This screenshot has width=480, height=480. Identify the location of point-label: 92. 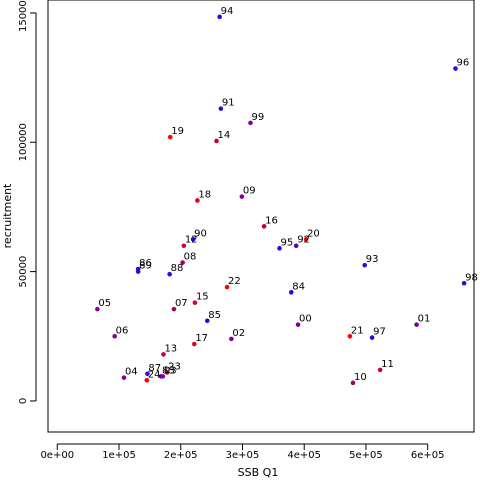
(303, 240).